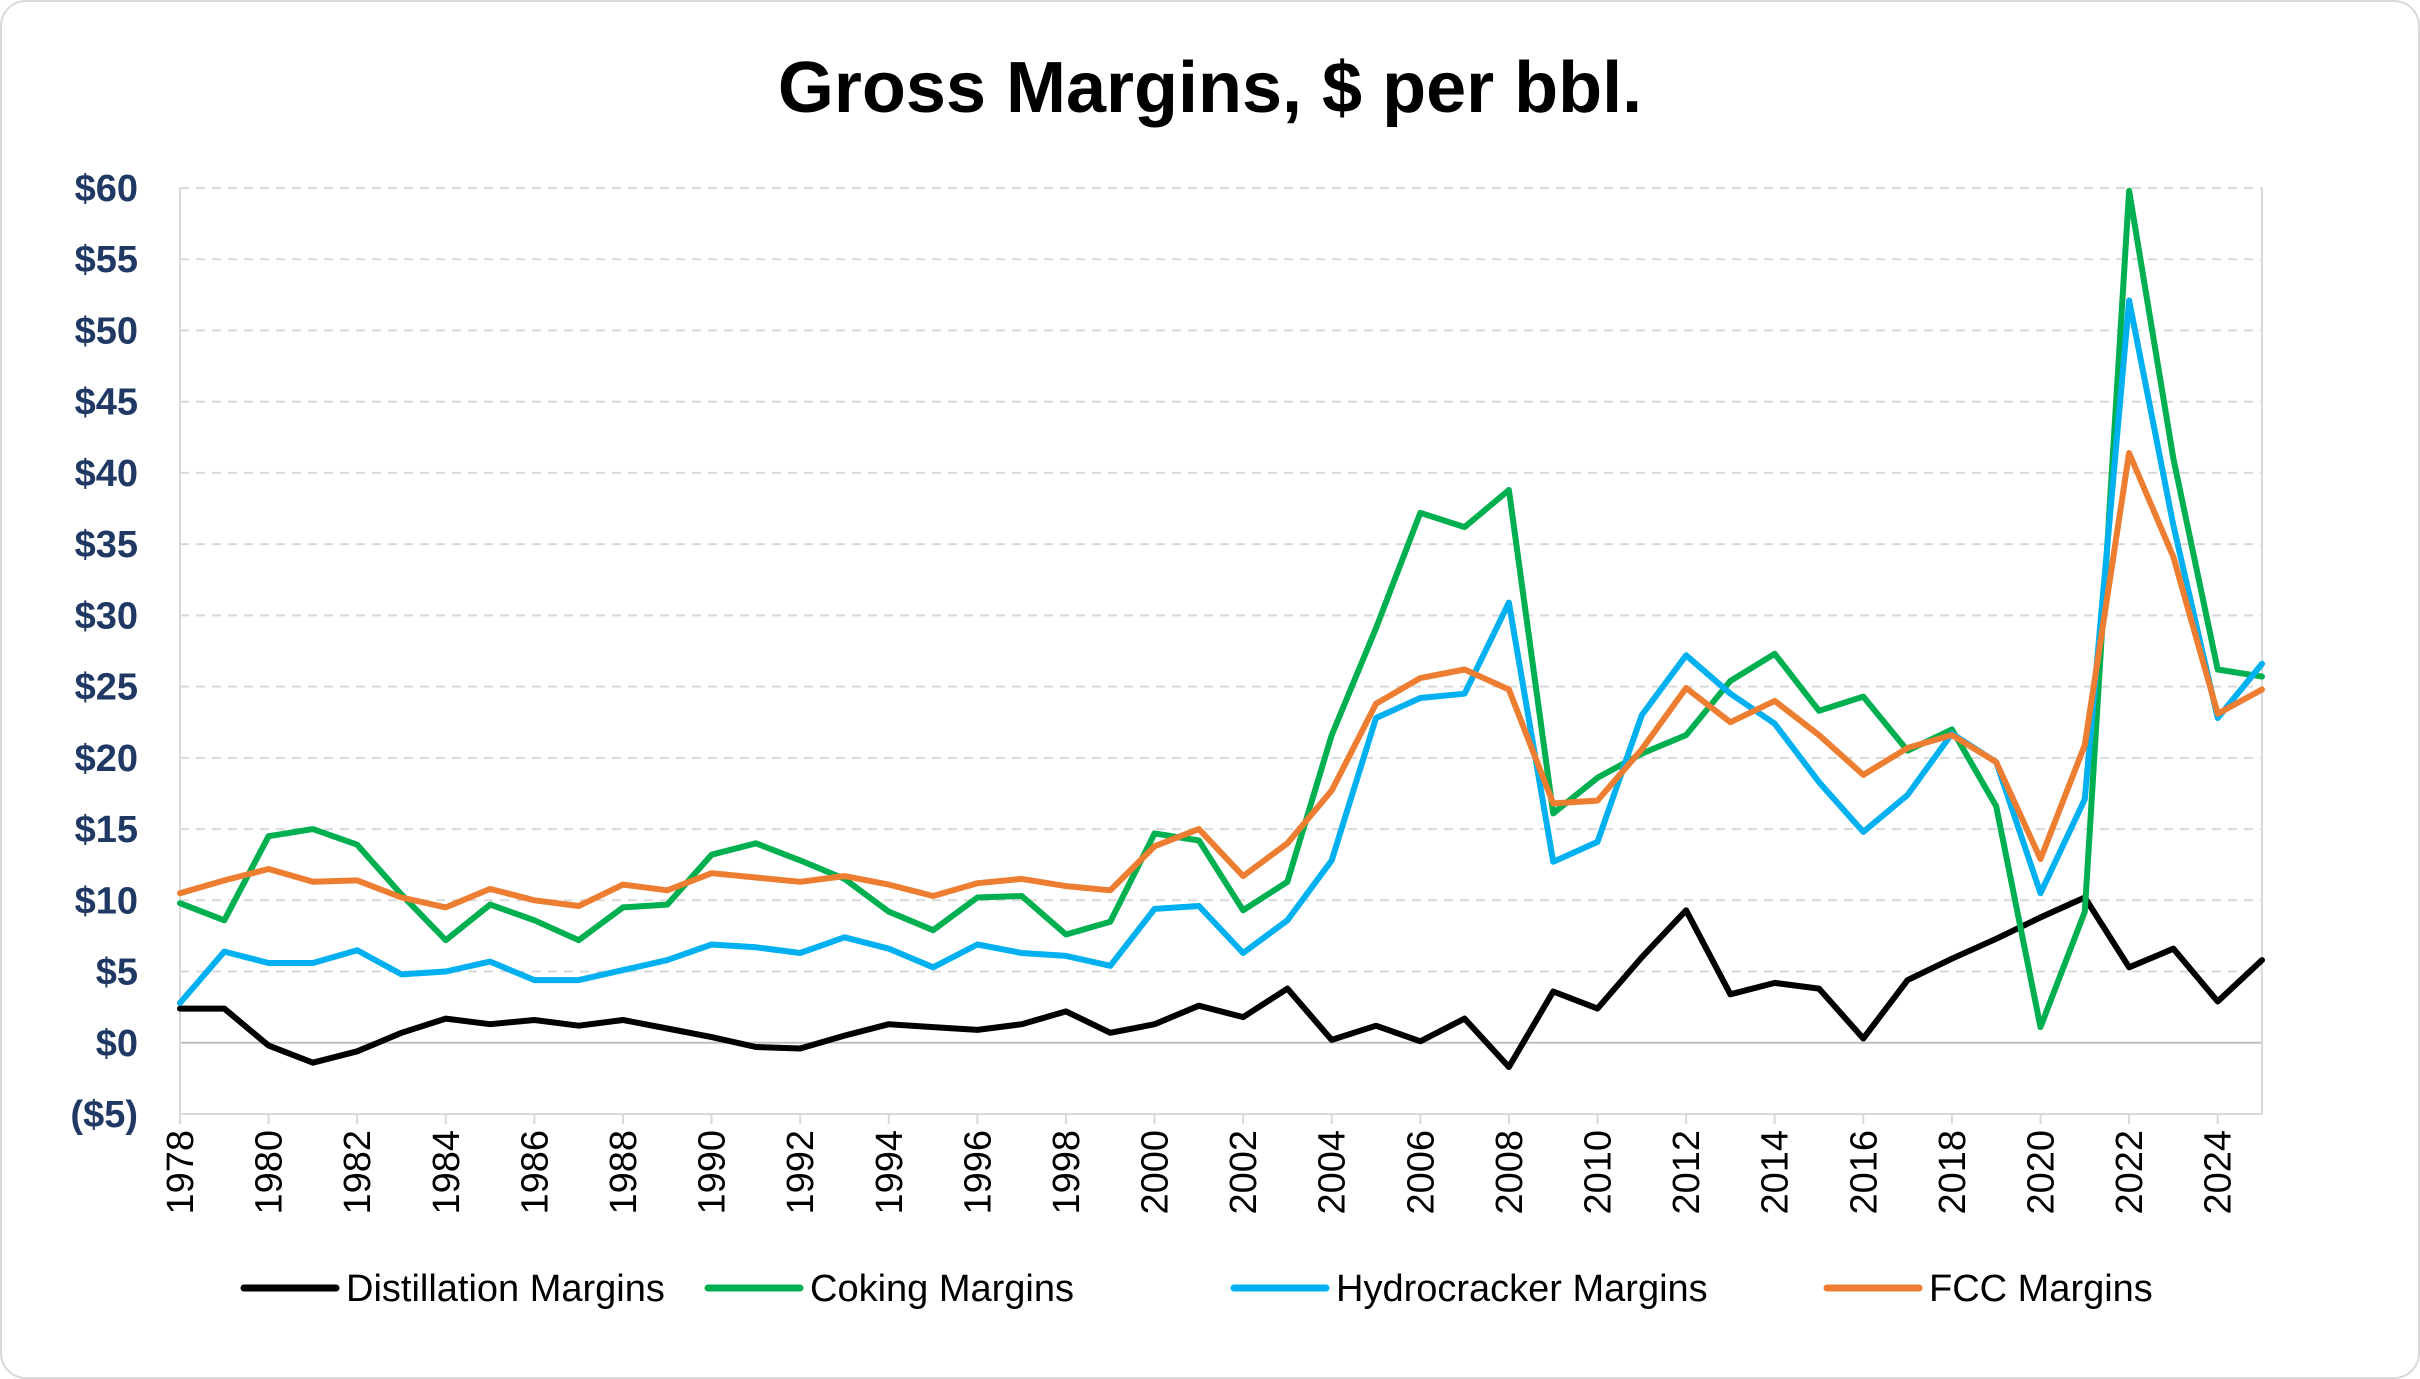 The image size is (2420, 1379). I want to click on x-tick-label: 2004, so click(1333, 1172).